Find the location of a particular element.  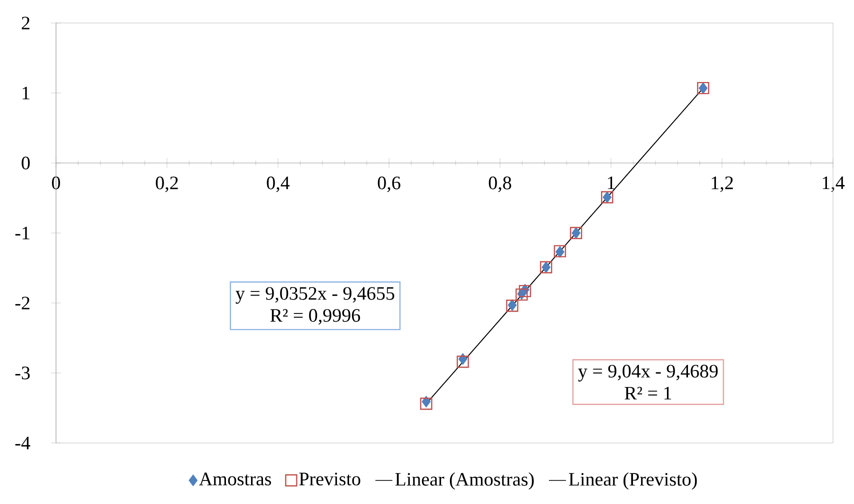

annotation: y = 9,04x - 9,4689 is located at coordinates (648, 373).